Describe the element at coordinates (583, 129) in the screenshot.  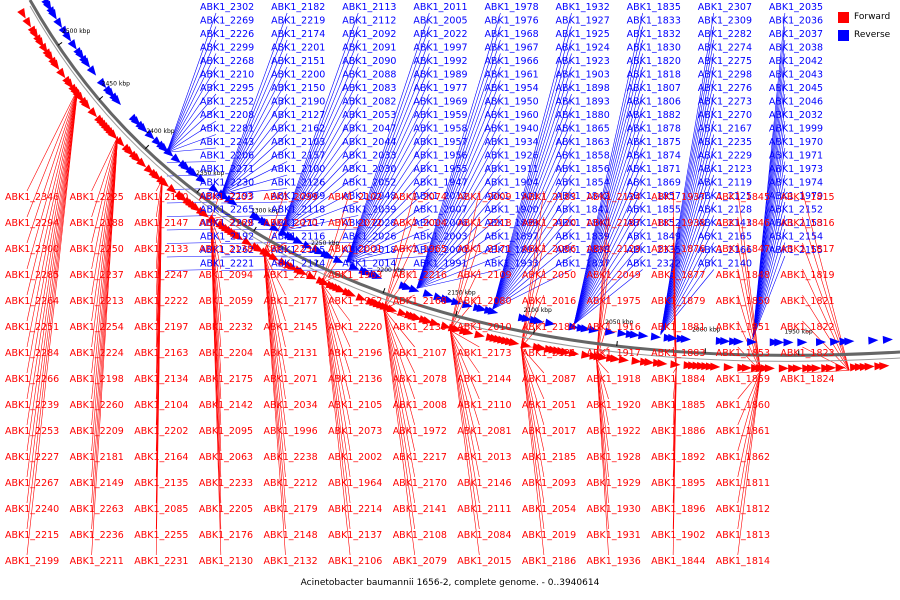
I see `reverse-gene-label: ABK1_1865` at that location.